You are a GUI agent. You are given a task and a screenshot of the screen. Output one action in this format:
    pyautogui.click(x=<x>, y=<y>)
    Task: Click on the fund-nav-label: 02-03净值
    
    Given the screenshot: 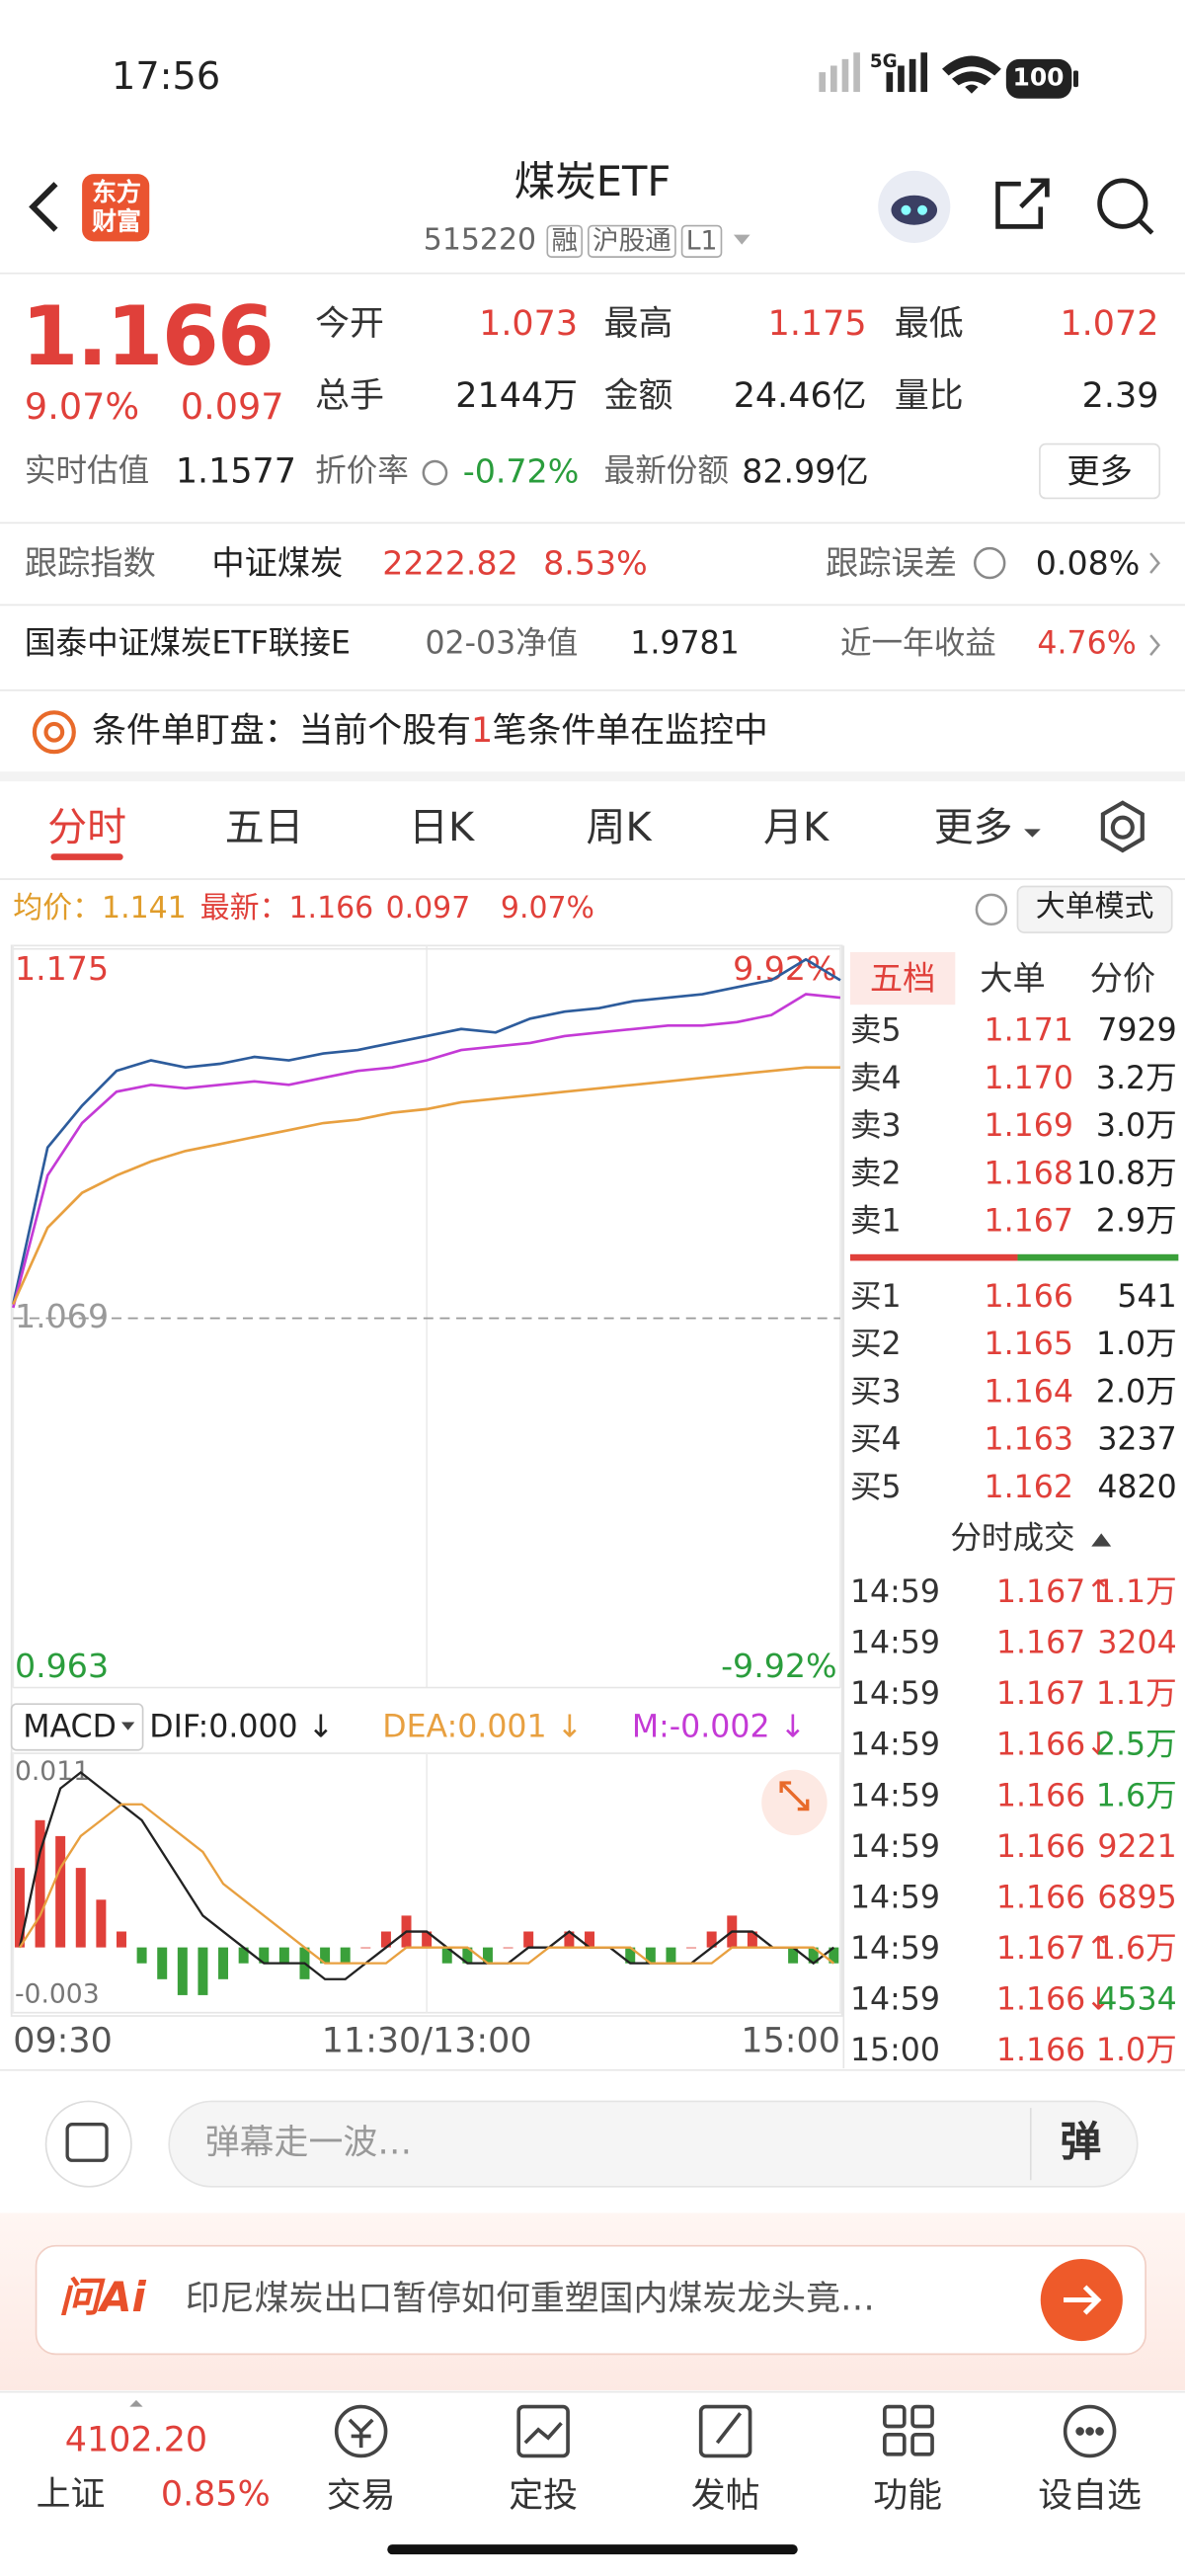 What is the action you would take?
    pyautogui.click(x=502, y=643)
    